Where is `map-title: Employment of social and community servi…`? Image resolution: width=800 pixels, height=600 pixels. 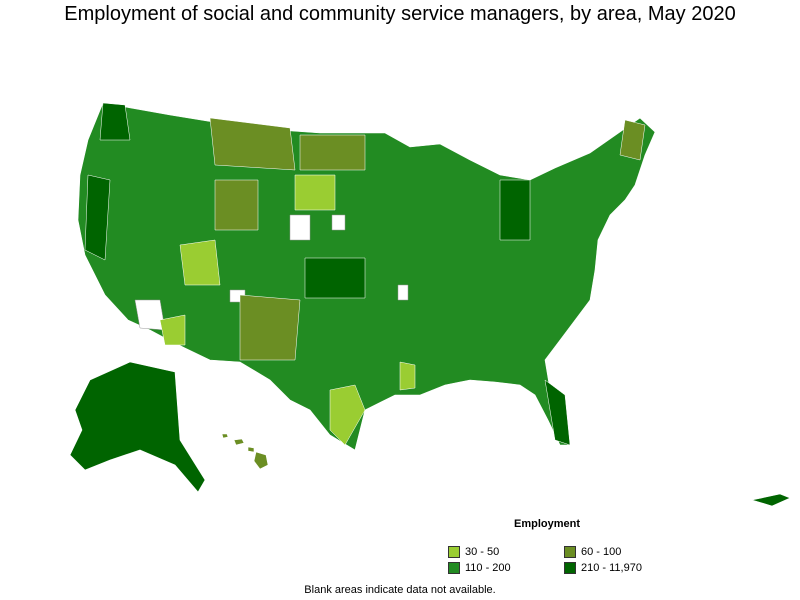
map-title: Employment of social and community servi… is located at coordinates (400, 14).